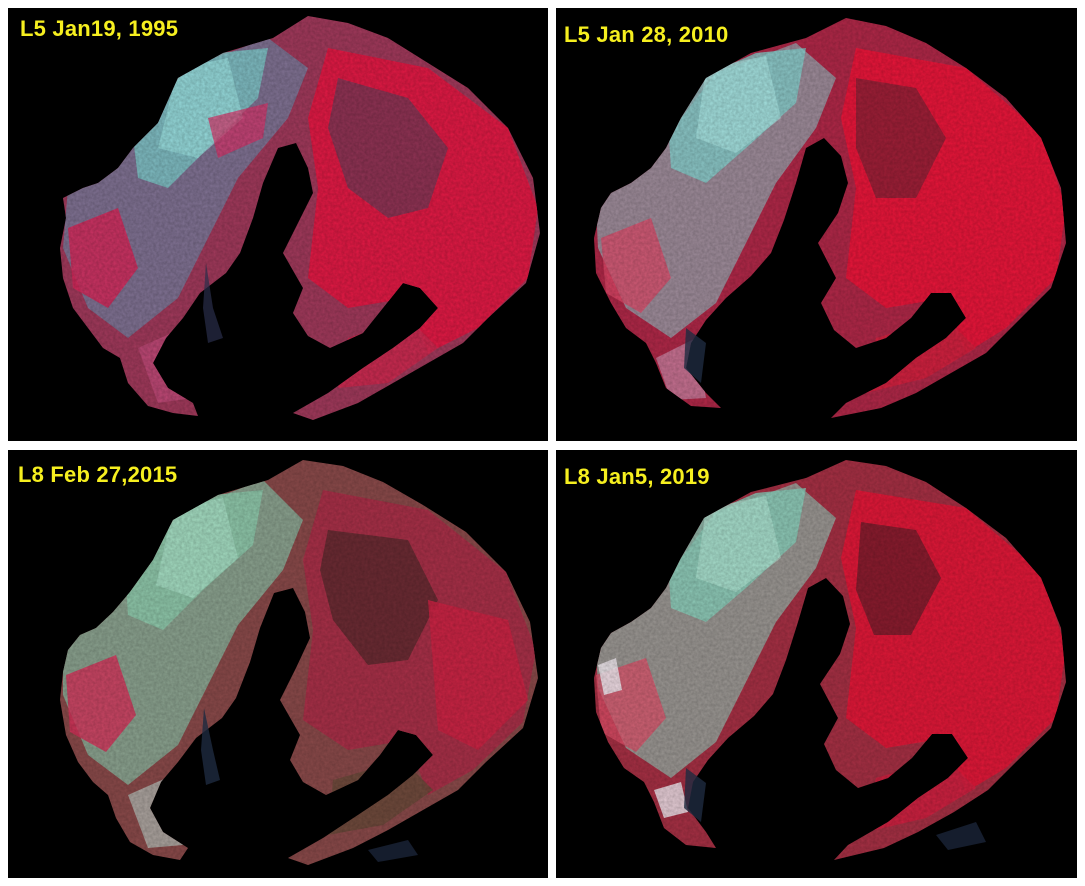  What do you see at coordinates (99, 28) in the screenshot?
I see `panel-date-label: L5 Jan19, 1995` at bounding box center [99, 28].